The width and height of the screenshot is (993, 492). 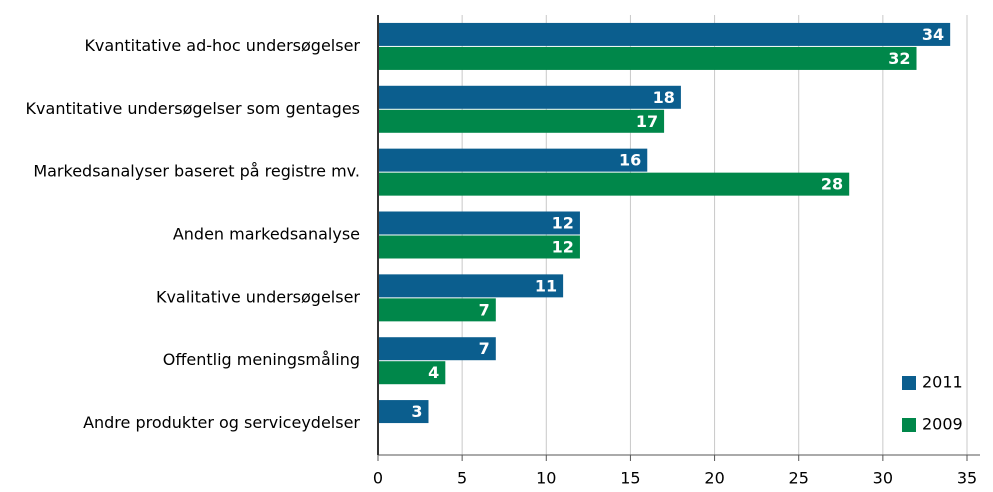 What do you see at coordinates (462, 478) in the screenshot?
I see `x-tick-label: 5` at bounding box center [462, 478].